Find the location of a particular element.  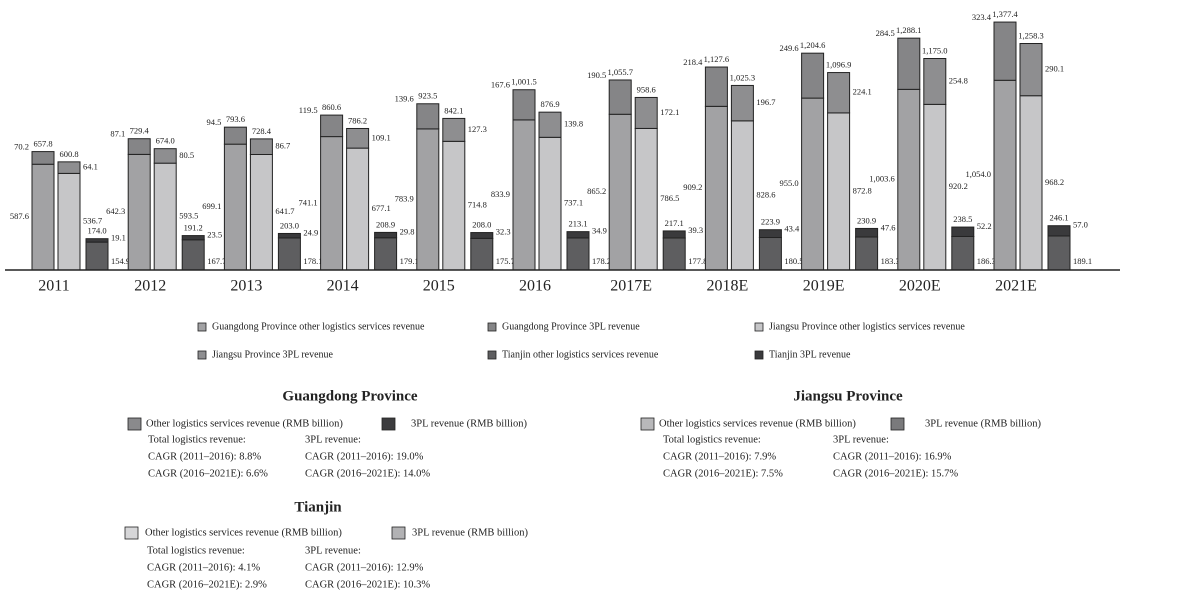

value-label: 139.6 is located at coordinates (404, 99).